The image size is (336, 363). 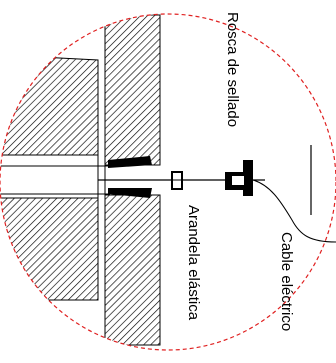 What do you see at coordinates (130, 162) in the screenshot?
I see `seal-strip-upper` at bounding box center [130, 162].